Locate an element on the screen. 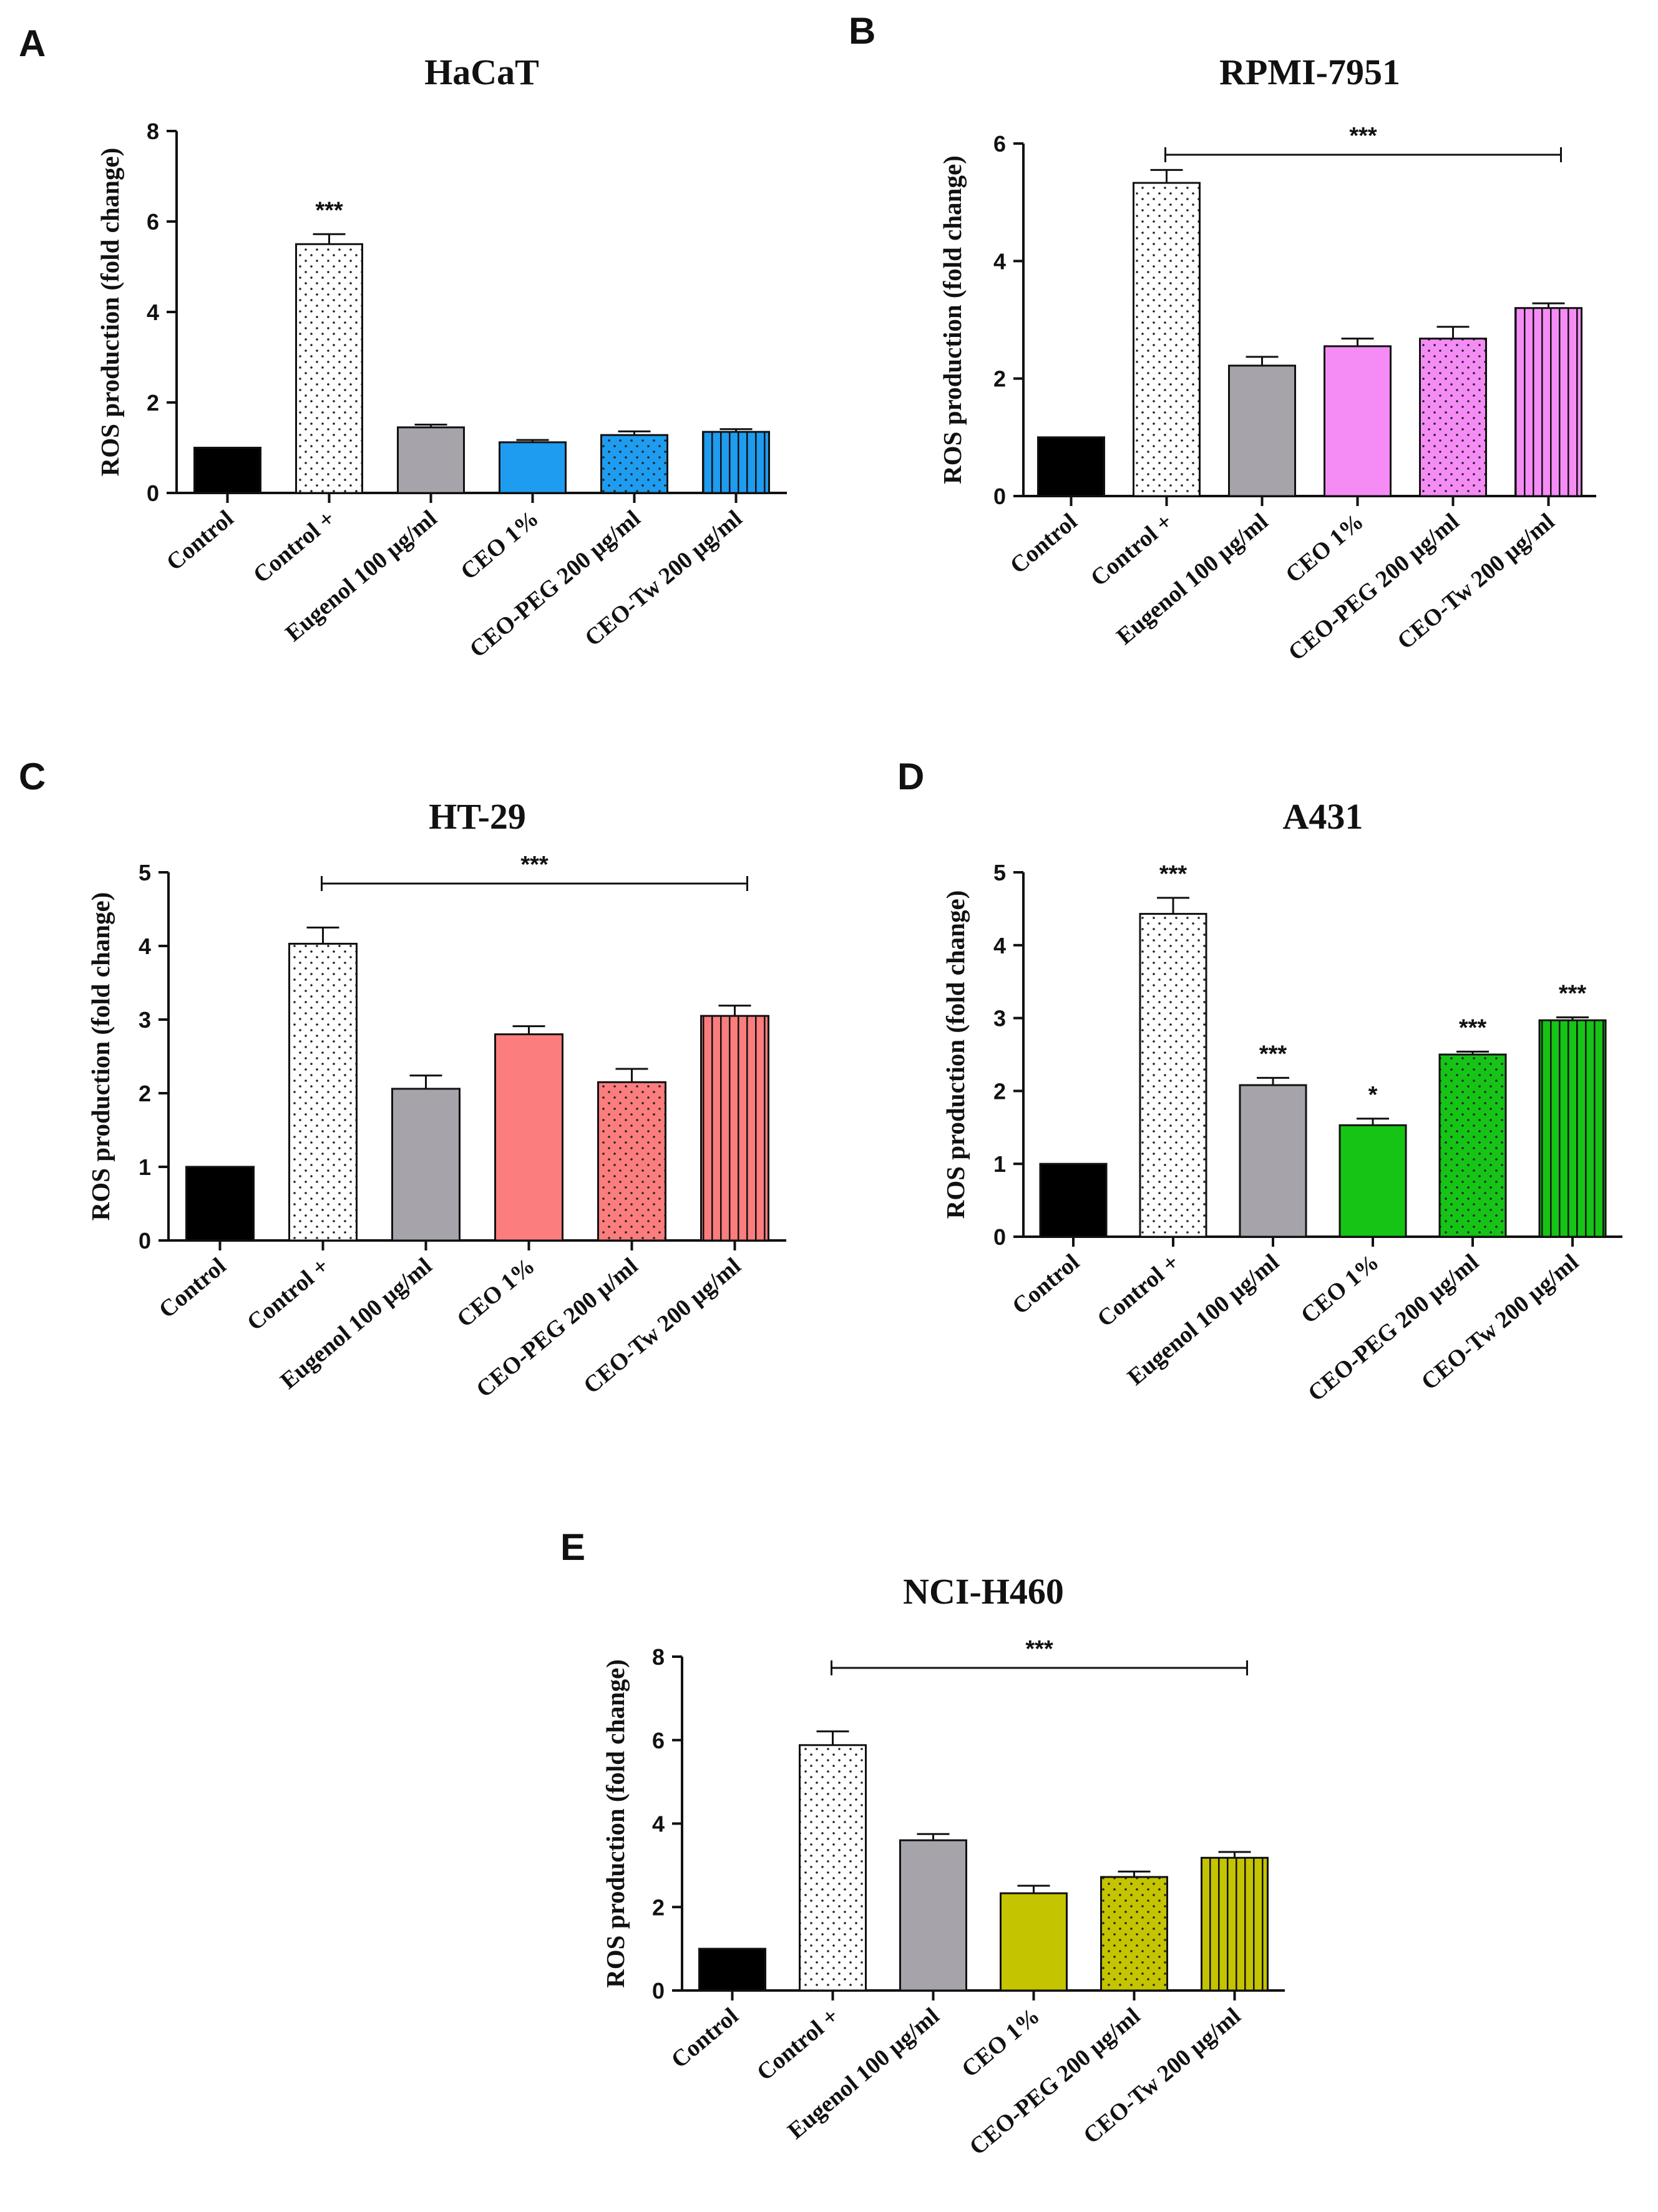 This screenshot has height=2212, width=1658. panel-letter: D is located at coordinates (910, 777).